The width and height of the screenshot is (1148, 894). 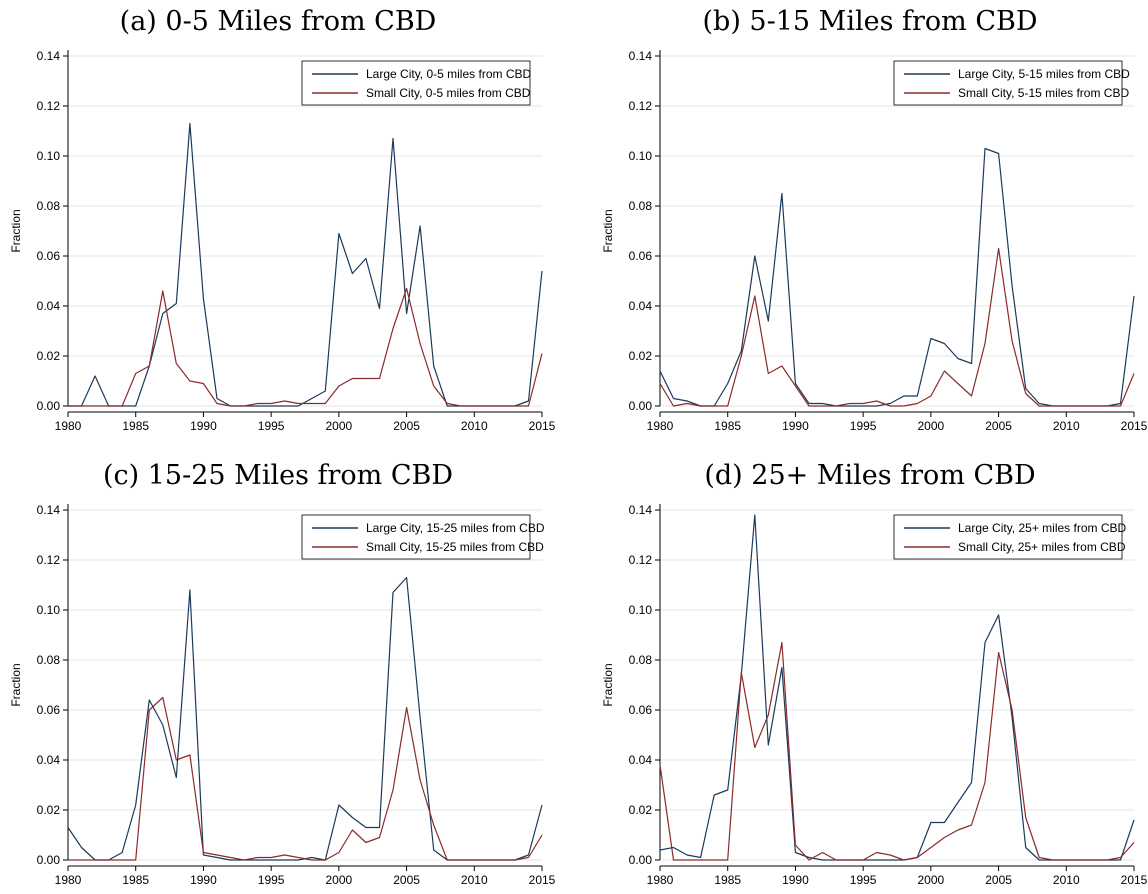 I want to click on legend-label: Small City, 15-25 miles from CBD, so click(x=455, y=547).